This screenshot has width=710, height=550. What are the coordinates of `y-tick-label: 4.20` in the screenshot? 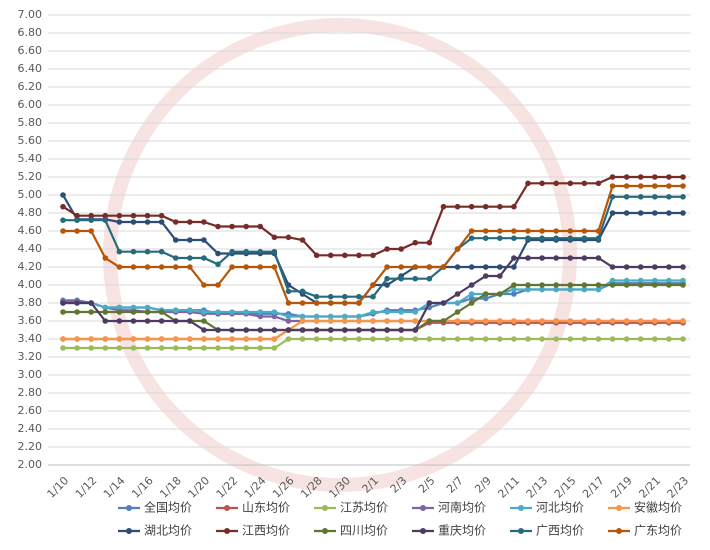 It's located at (30, 266).